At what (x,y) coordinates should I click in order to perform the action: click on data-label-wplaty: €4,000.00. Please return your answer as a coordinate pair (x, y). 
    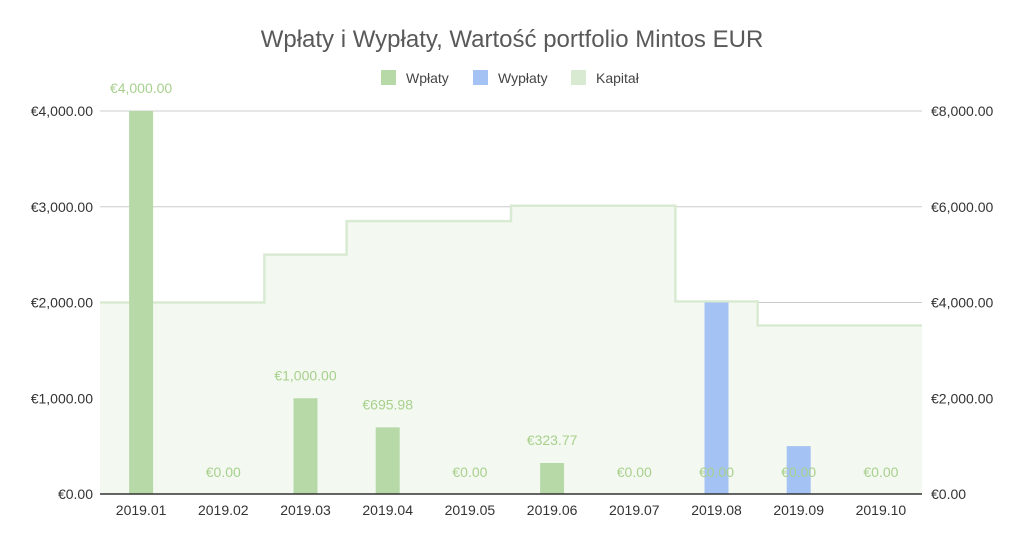
    Looking at the image, I should click on (141, 88).